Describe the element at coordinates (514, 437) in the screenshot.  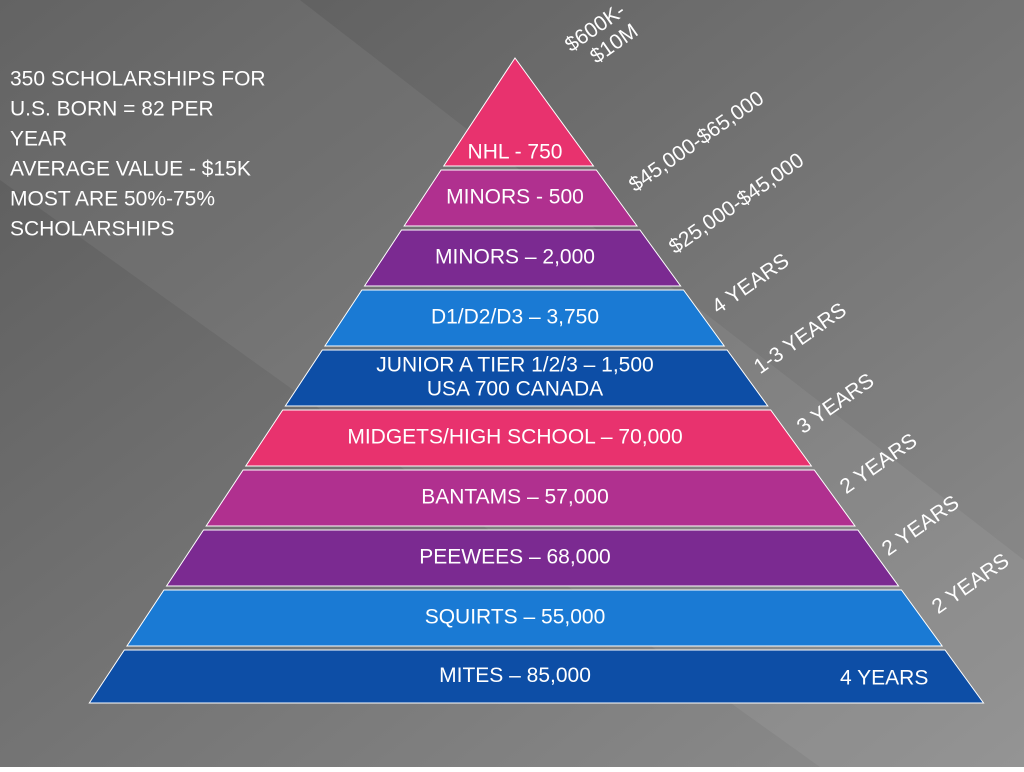
I see `level-label: MIDGETS/HIGH SCHOOL – 70,000` at that location.